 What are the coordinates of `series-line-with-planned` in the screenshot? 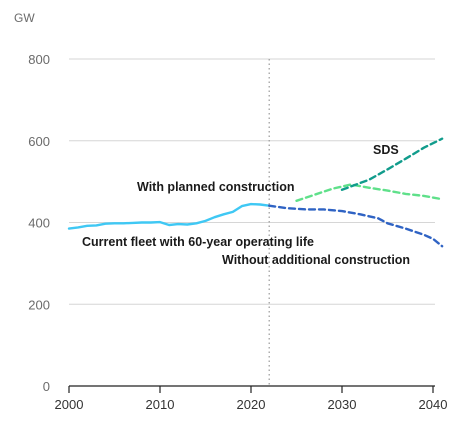 It's located at (369, 192).